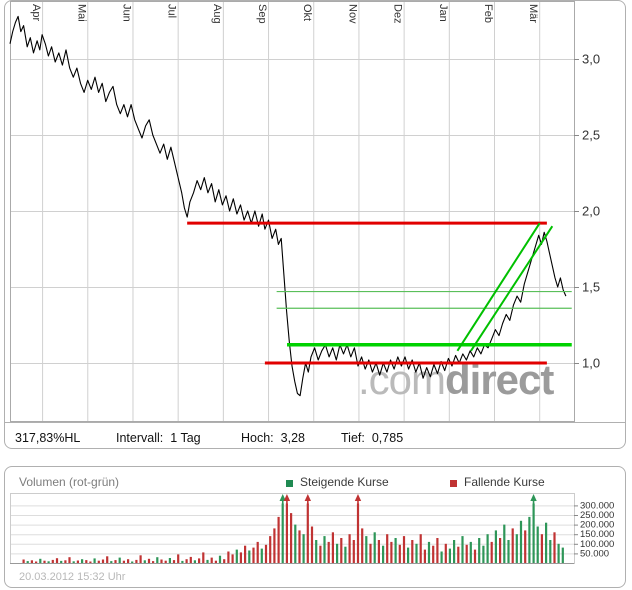 This screenshot has width=632, height=590. Describe the element at coordinates (398, 14) in the screenshot. I see `svg-text: Dez` at that location.